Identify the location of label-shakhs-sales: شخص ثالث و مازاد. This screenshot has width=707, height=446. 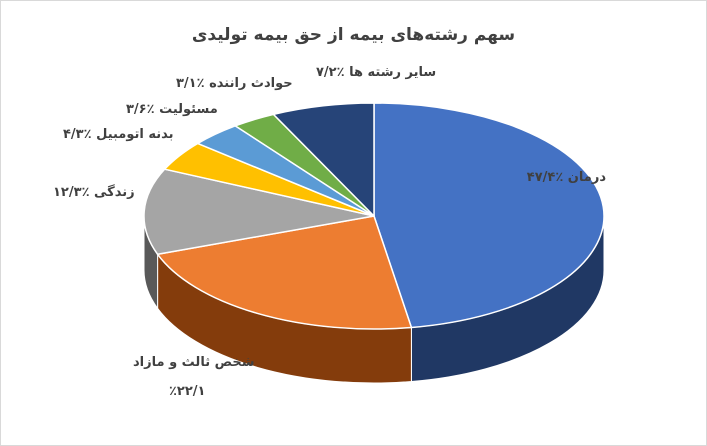
(194, 362).